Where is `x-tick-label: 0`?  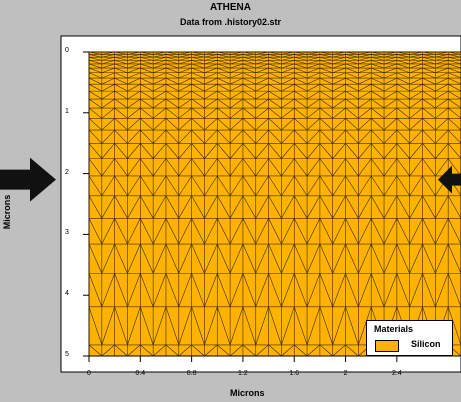 x-tick-label: 0 is located at coordinates (89, 373).